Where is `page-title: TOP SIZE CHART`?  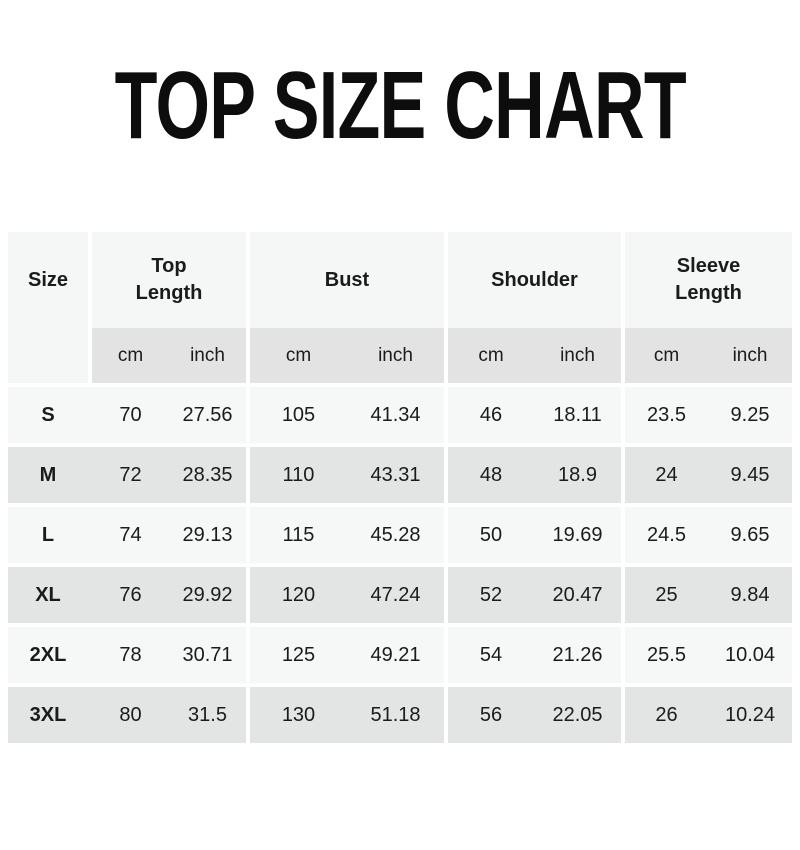 page-title: TOP SIZE CHART is located at coordinates (400, 105).